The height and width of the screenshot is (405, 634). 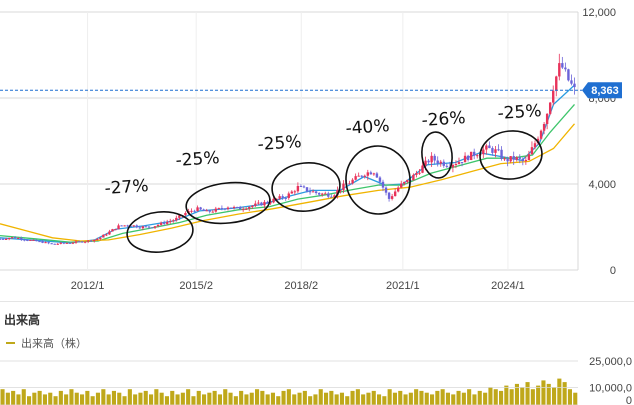 What do you see at coordinates (443, 119) in the screenshot?
I see `annotation-label: -26%` at bounding box center [443, 119].